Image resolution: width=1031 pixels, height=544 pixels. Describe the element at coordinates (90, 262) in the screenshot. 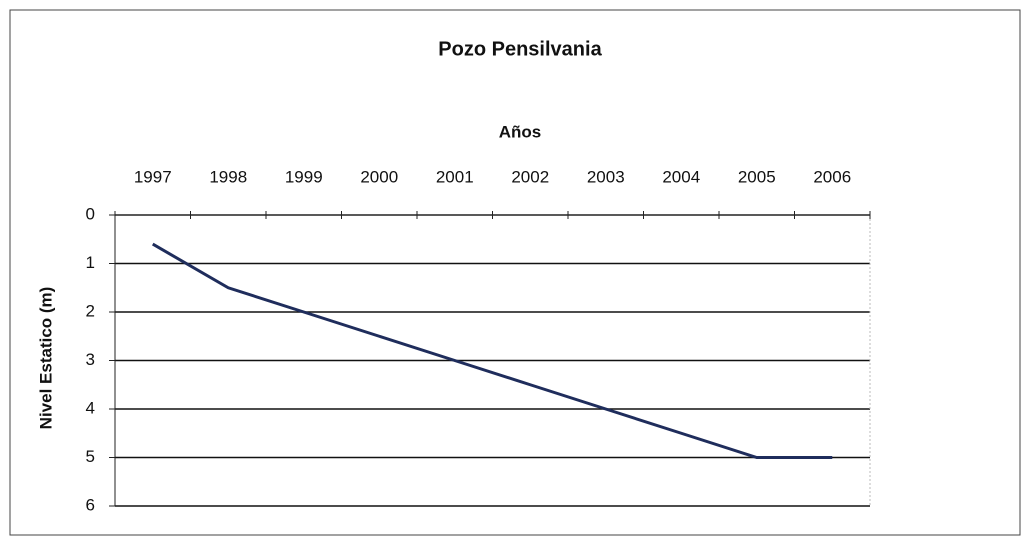

I see `y-tick-label: 1` at that location.